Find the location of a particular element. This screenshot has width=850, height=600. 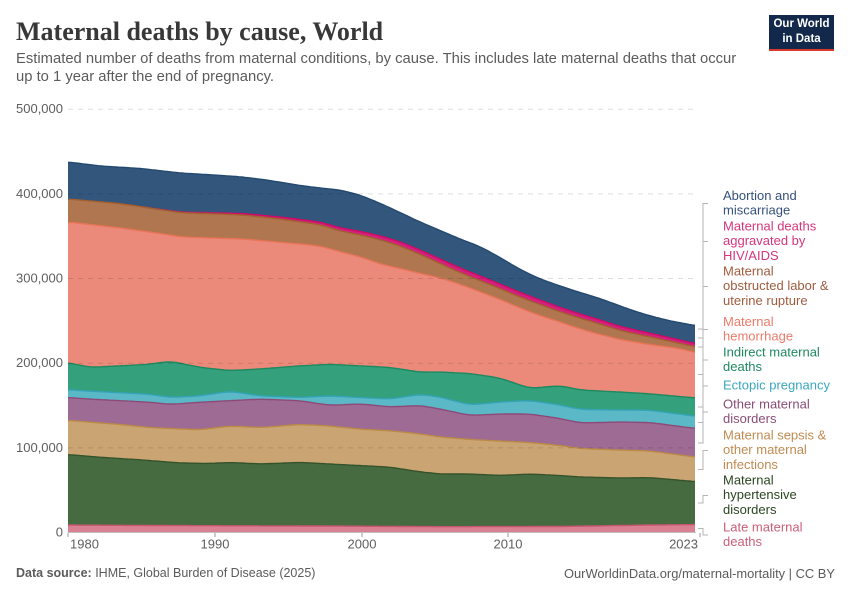

svg-text: 200,000 is located at coordinates (39, 362).